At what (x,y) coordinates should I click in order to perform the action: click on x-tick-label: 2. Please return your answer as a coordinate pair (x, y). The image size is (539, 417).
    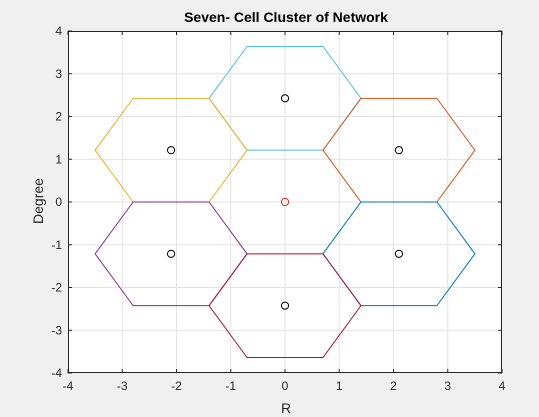
    Looking at the image, I should click on (393, 386).